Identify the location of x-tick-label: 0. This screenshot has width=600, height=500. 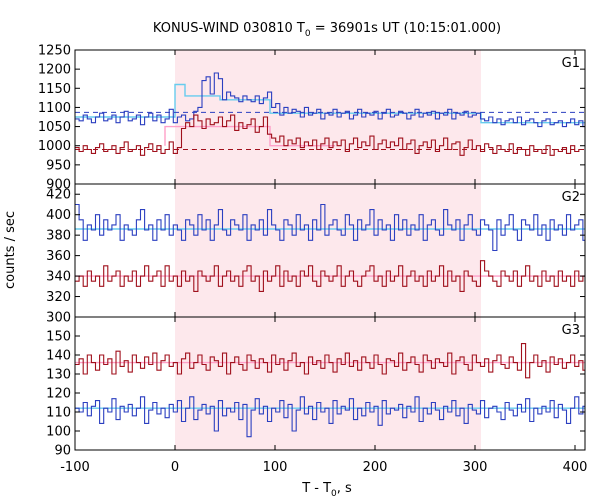
(175, 467).